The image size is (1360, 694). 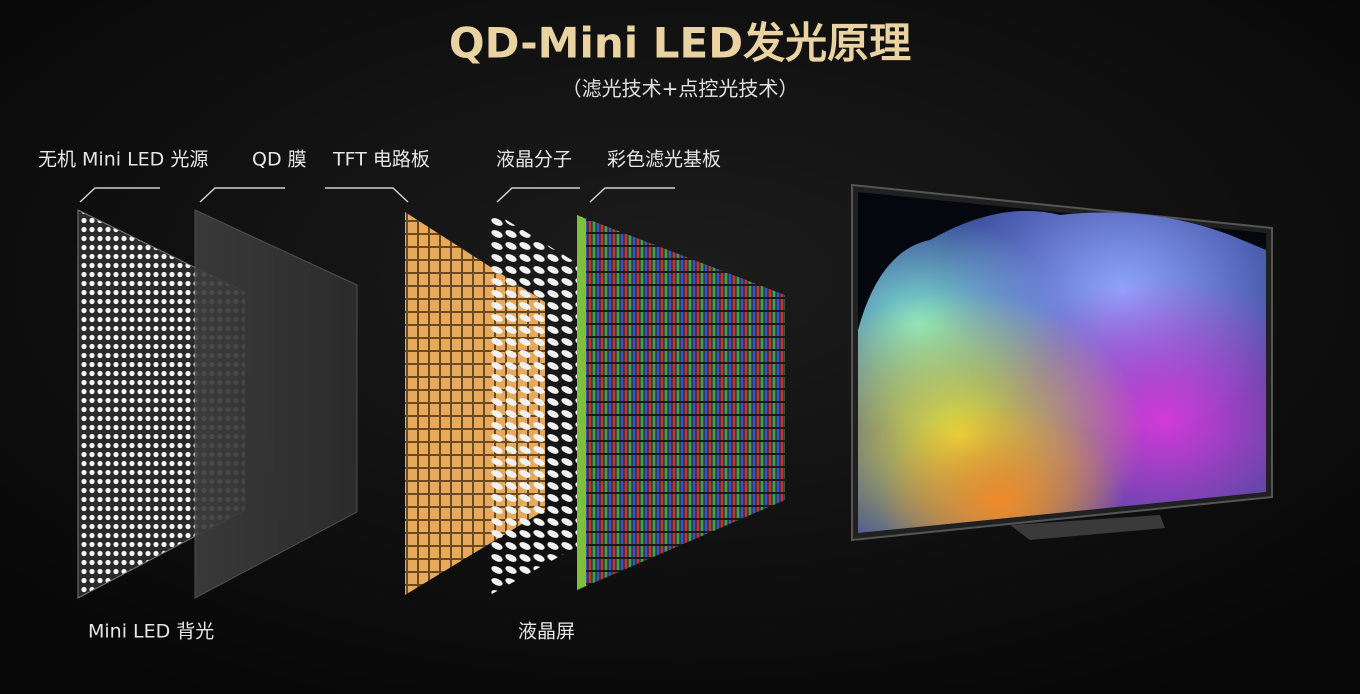 I want to click on group-label: 液晶屏, so click(x=546, y=632).